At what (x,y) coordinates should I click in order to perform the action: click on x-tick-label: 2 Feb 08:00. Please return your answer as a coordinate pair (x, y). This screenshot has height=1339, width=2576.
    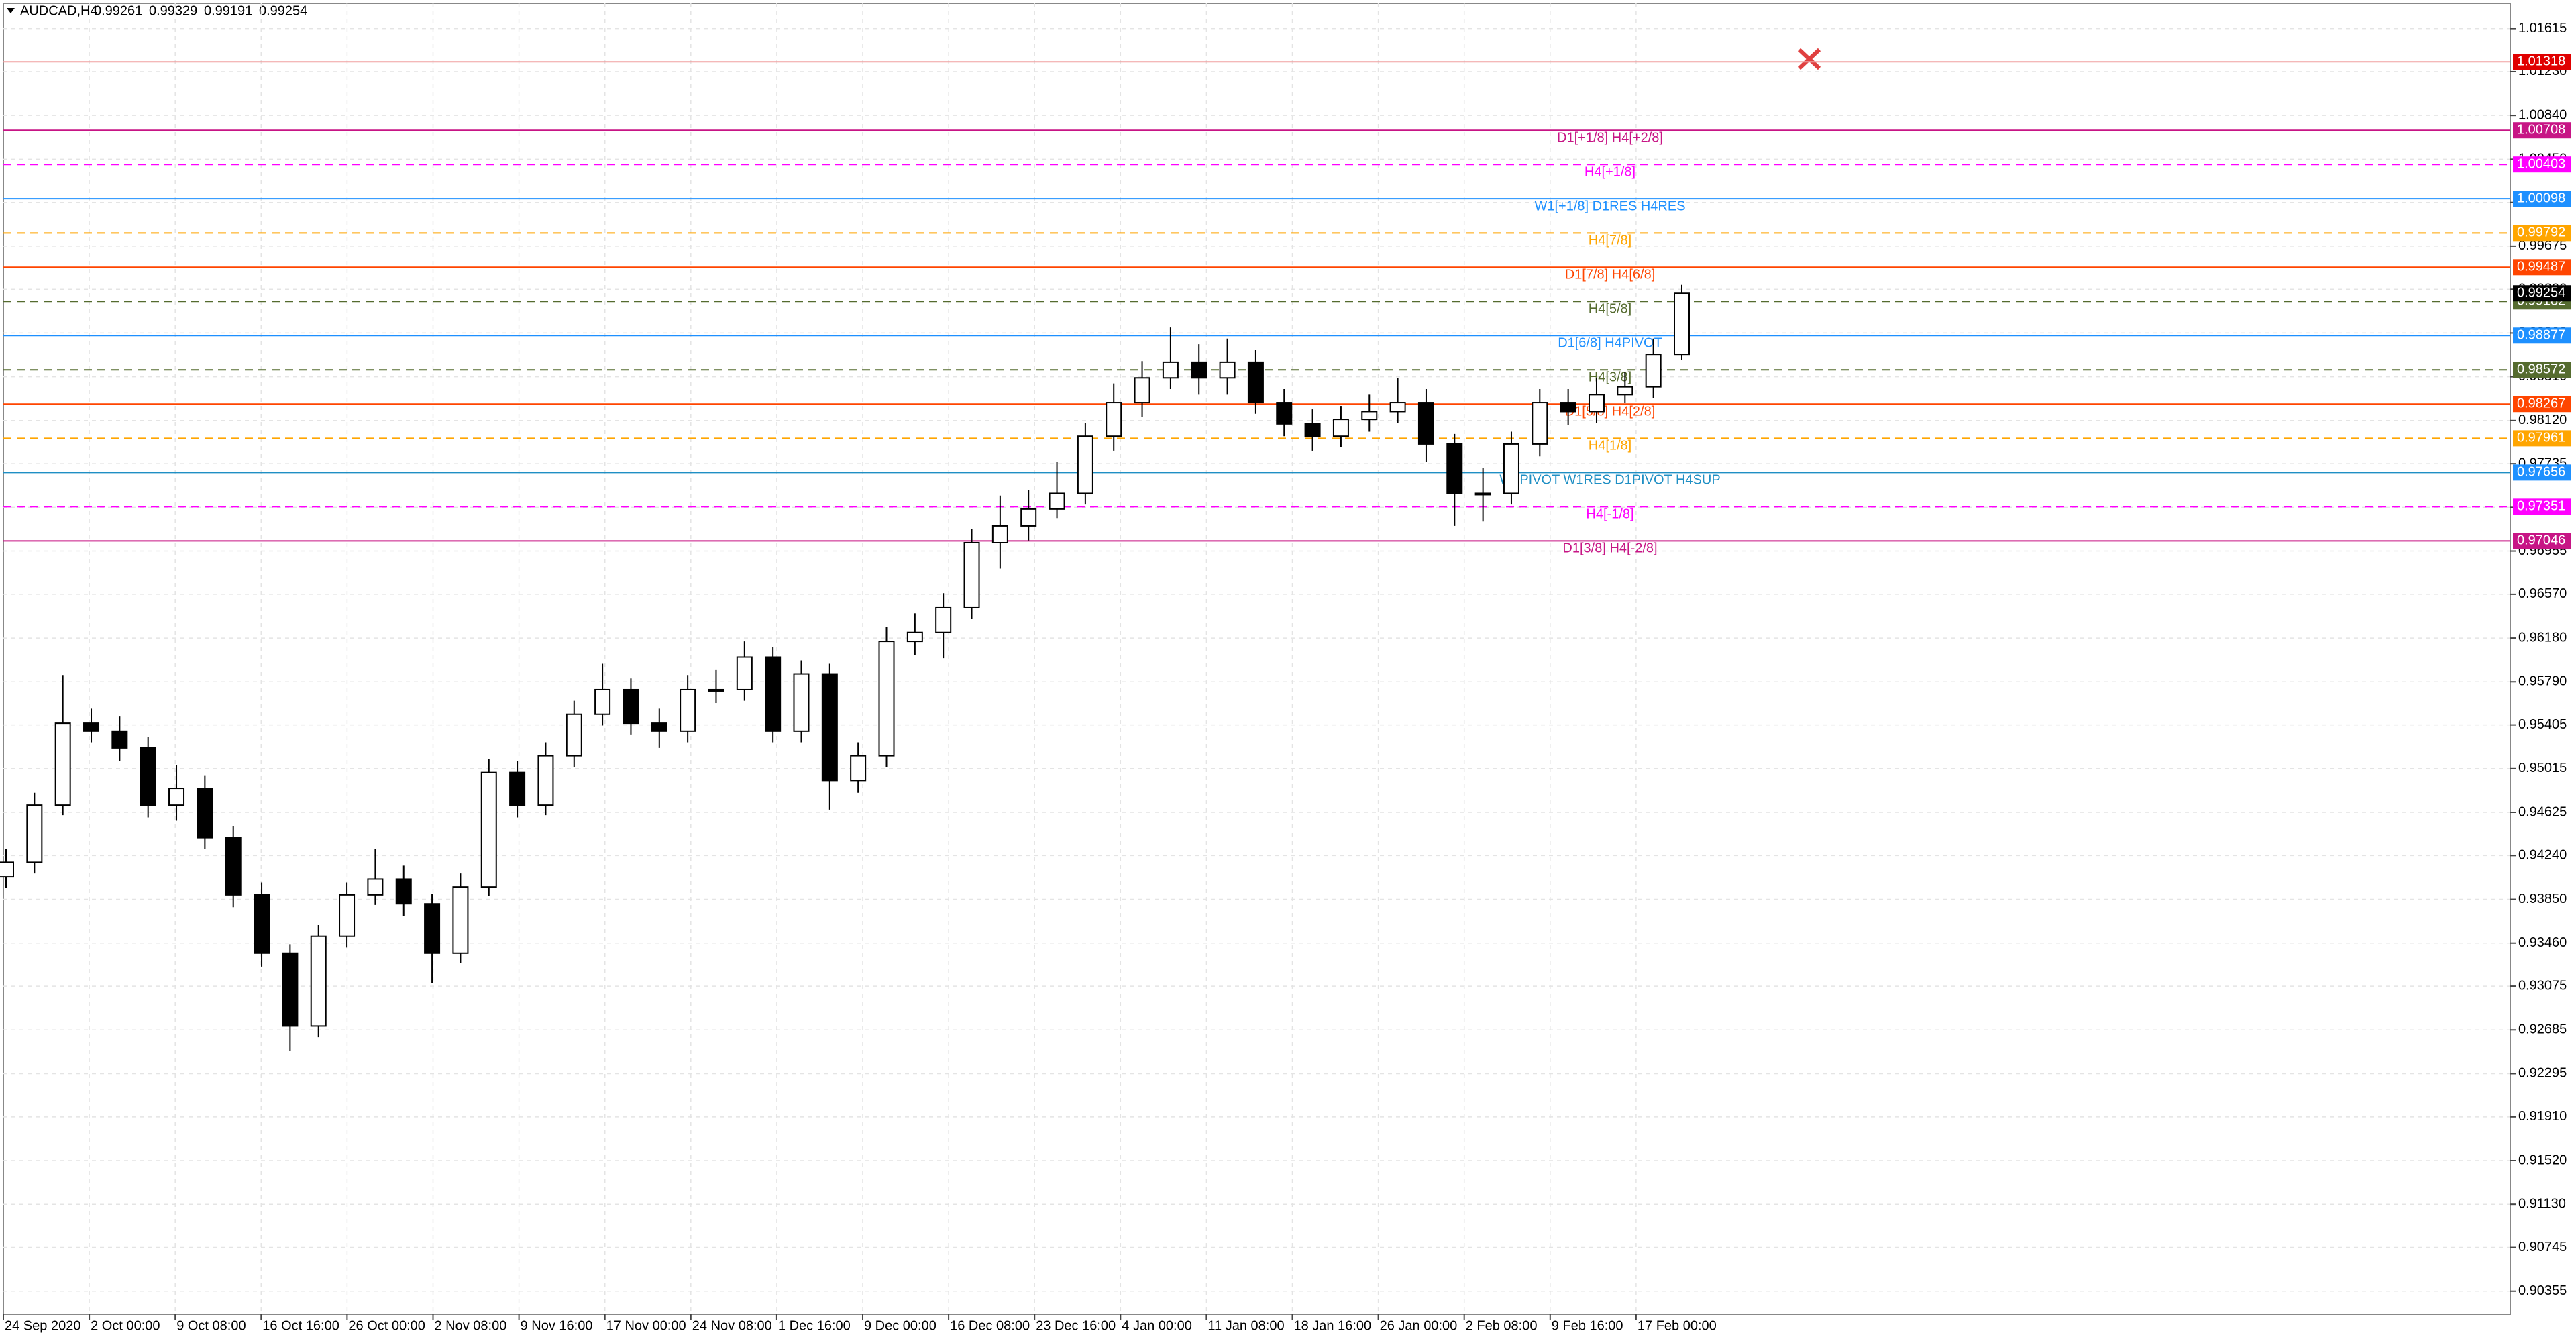
    Looking at the image, I should click on (1502, 1325).